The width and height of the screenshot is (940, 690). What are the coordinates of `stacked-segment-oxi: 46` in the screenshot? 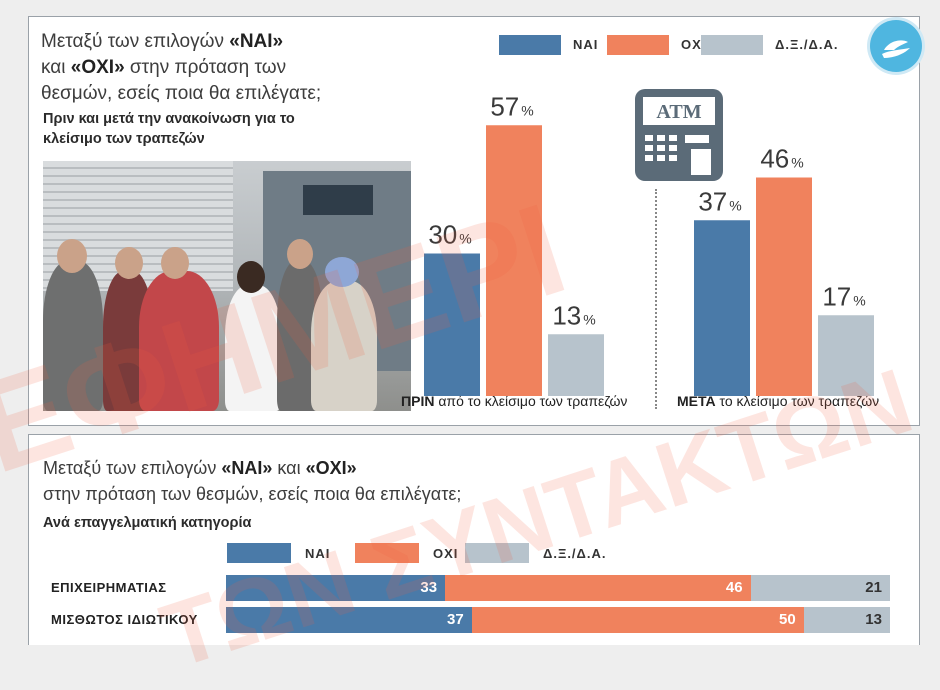 It's located at (598, 588).